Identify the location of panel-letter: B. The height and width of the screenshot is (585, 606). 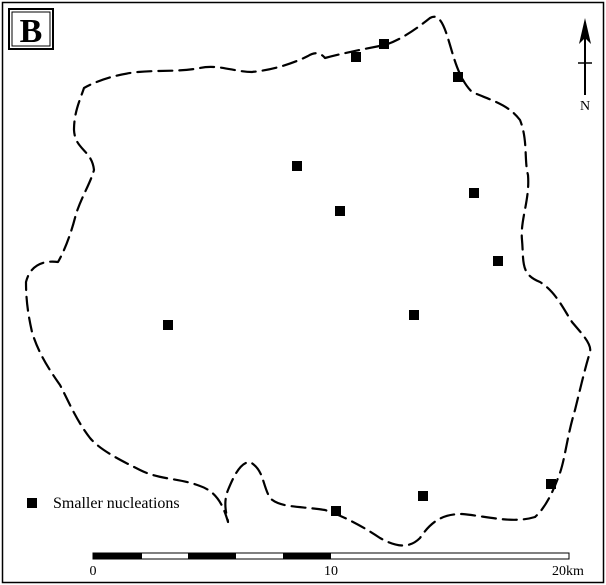
(31, 31).